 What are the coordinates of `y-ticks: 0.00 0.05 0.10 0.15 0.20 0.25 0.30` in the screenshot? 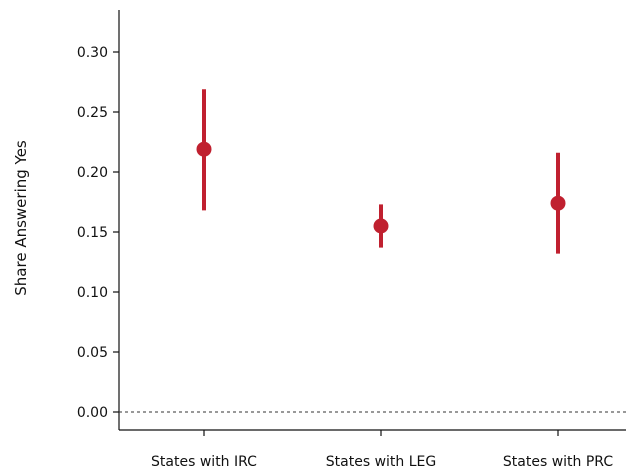 It's located at (98, 233).